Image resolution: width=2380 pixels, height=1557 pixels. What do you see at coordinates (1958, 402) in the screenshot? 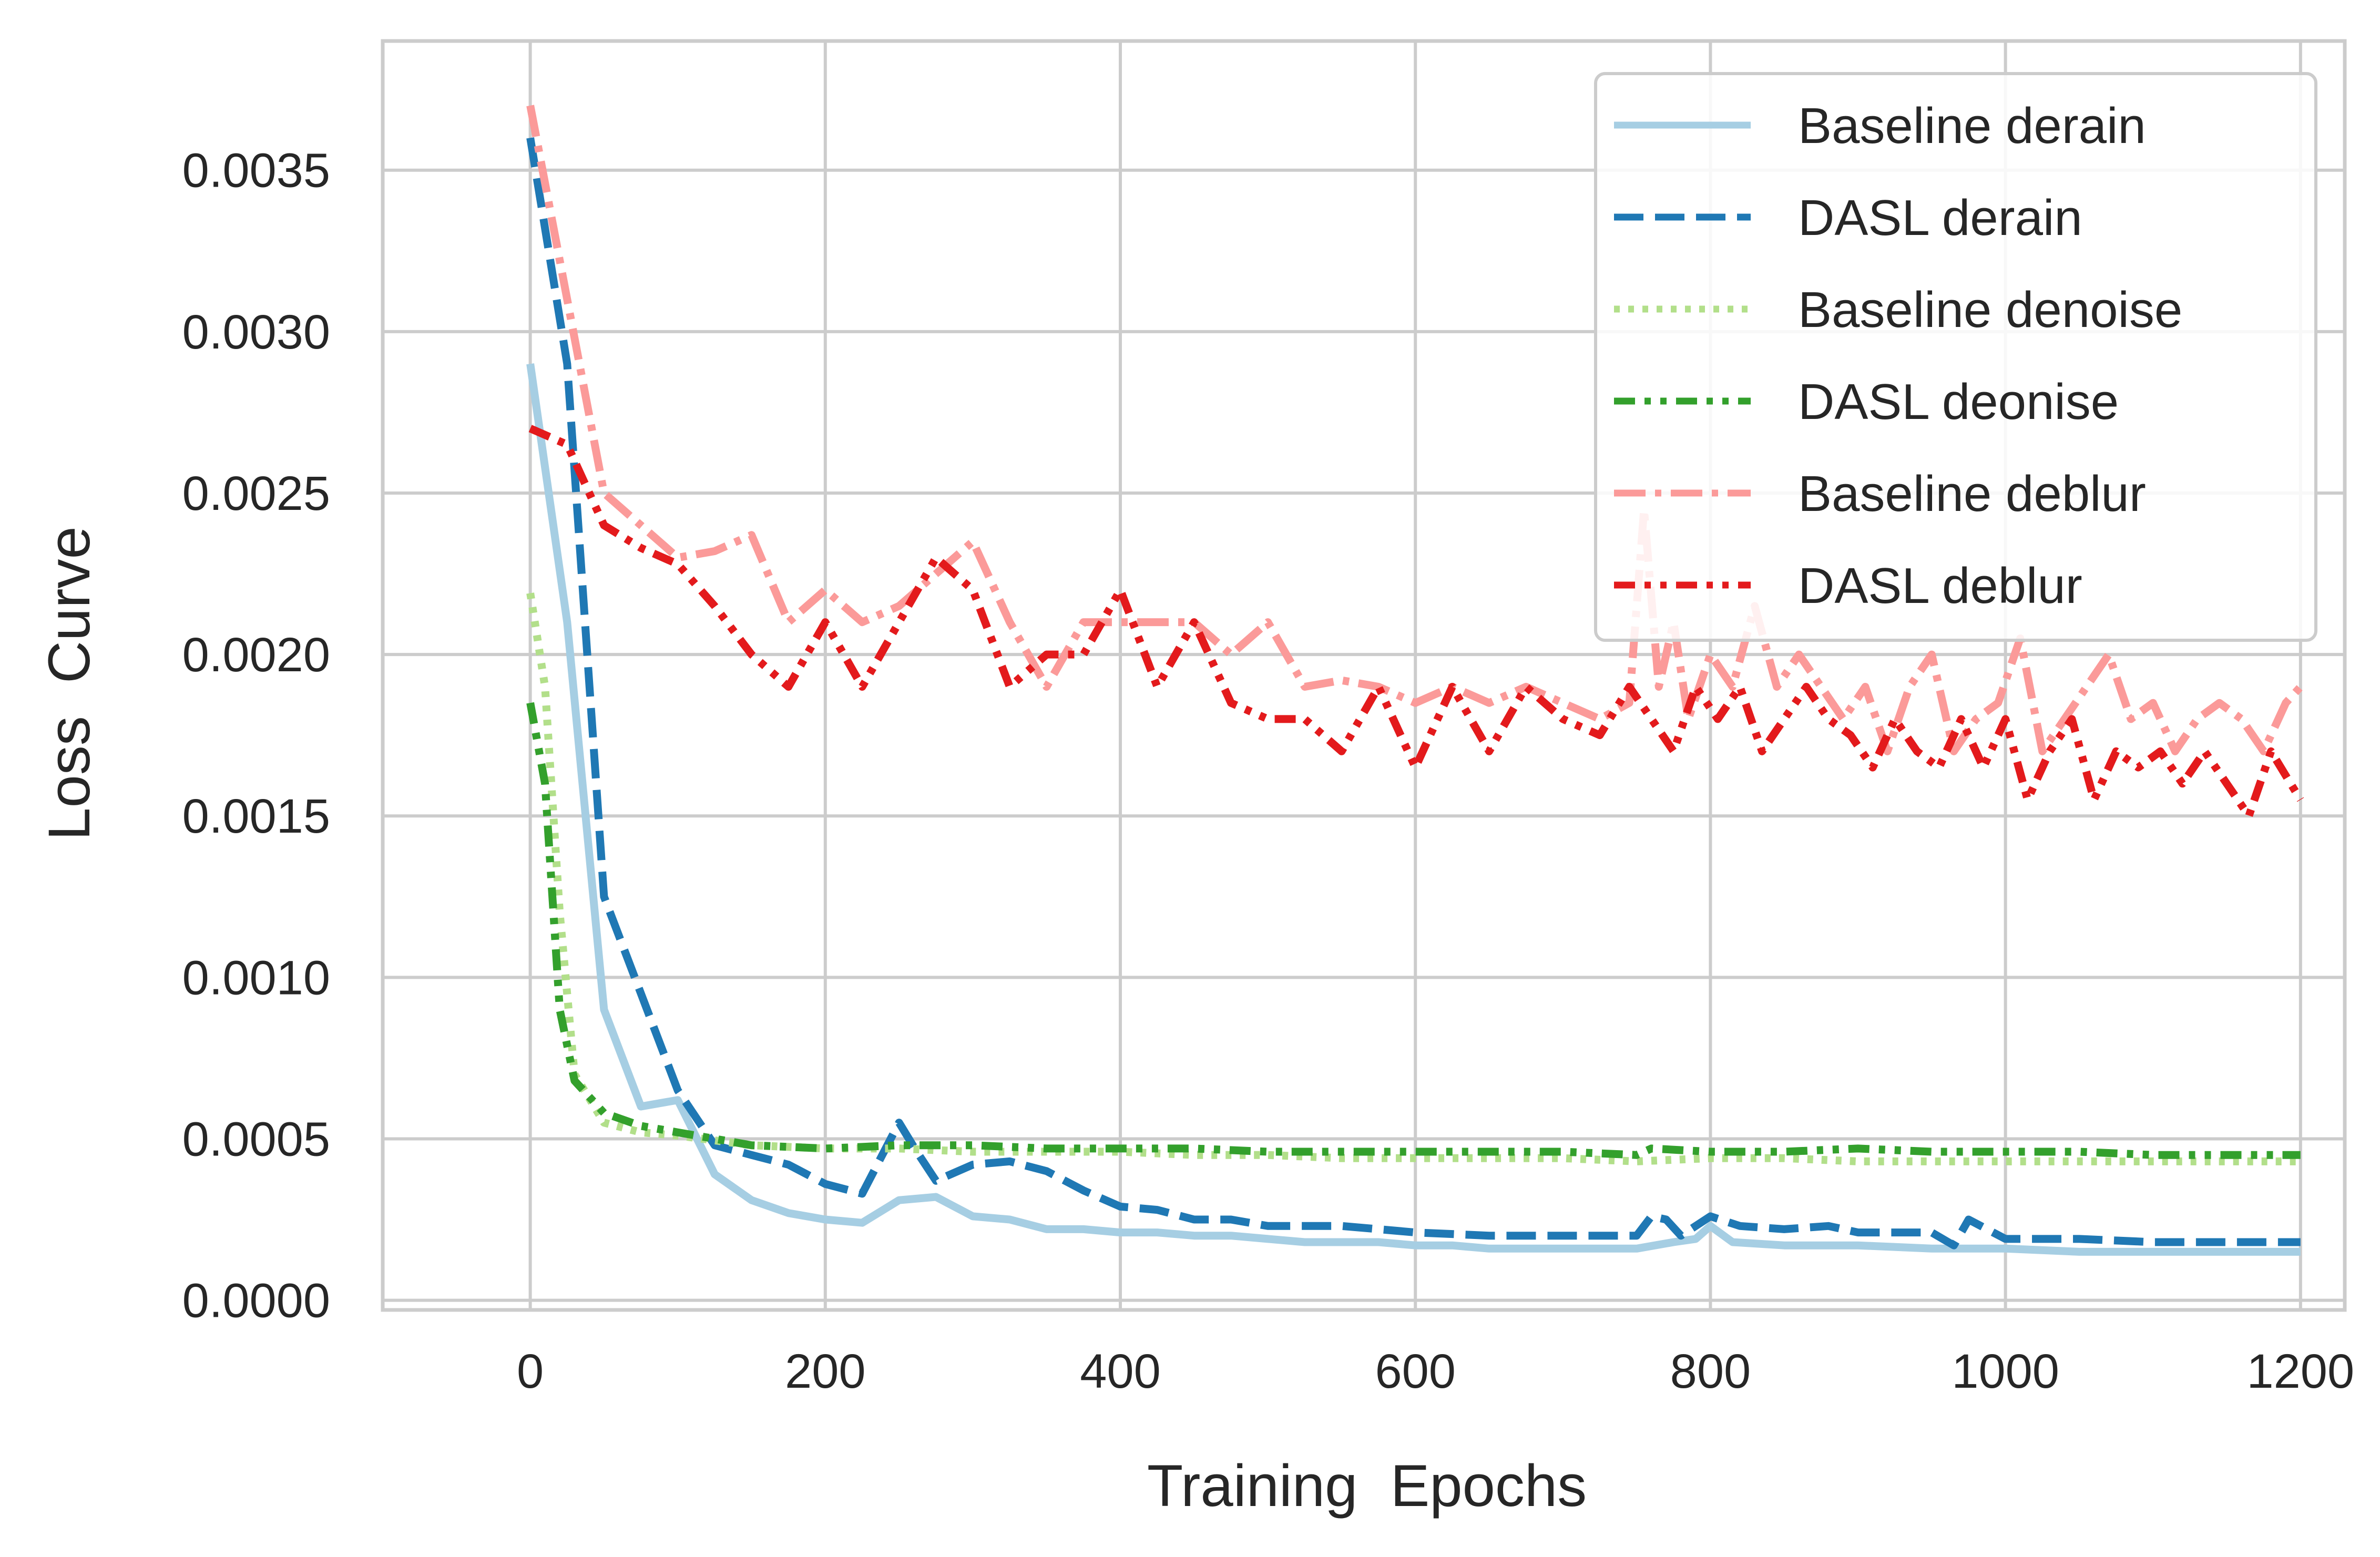
I see `legend-label: DASL deonise` at bounding box center [1958, 402].